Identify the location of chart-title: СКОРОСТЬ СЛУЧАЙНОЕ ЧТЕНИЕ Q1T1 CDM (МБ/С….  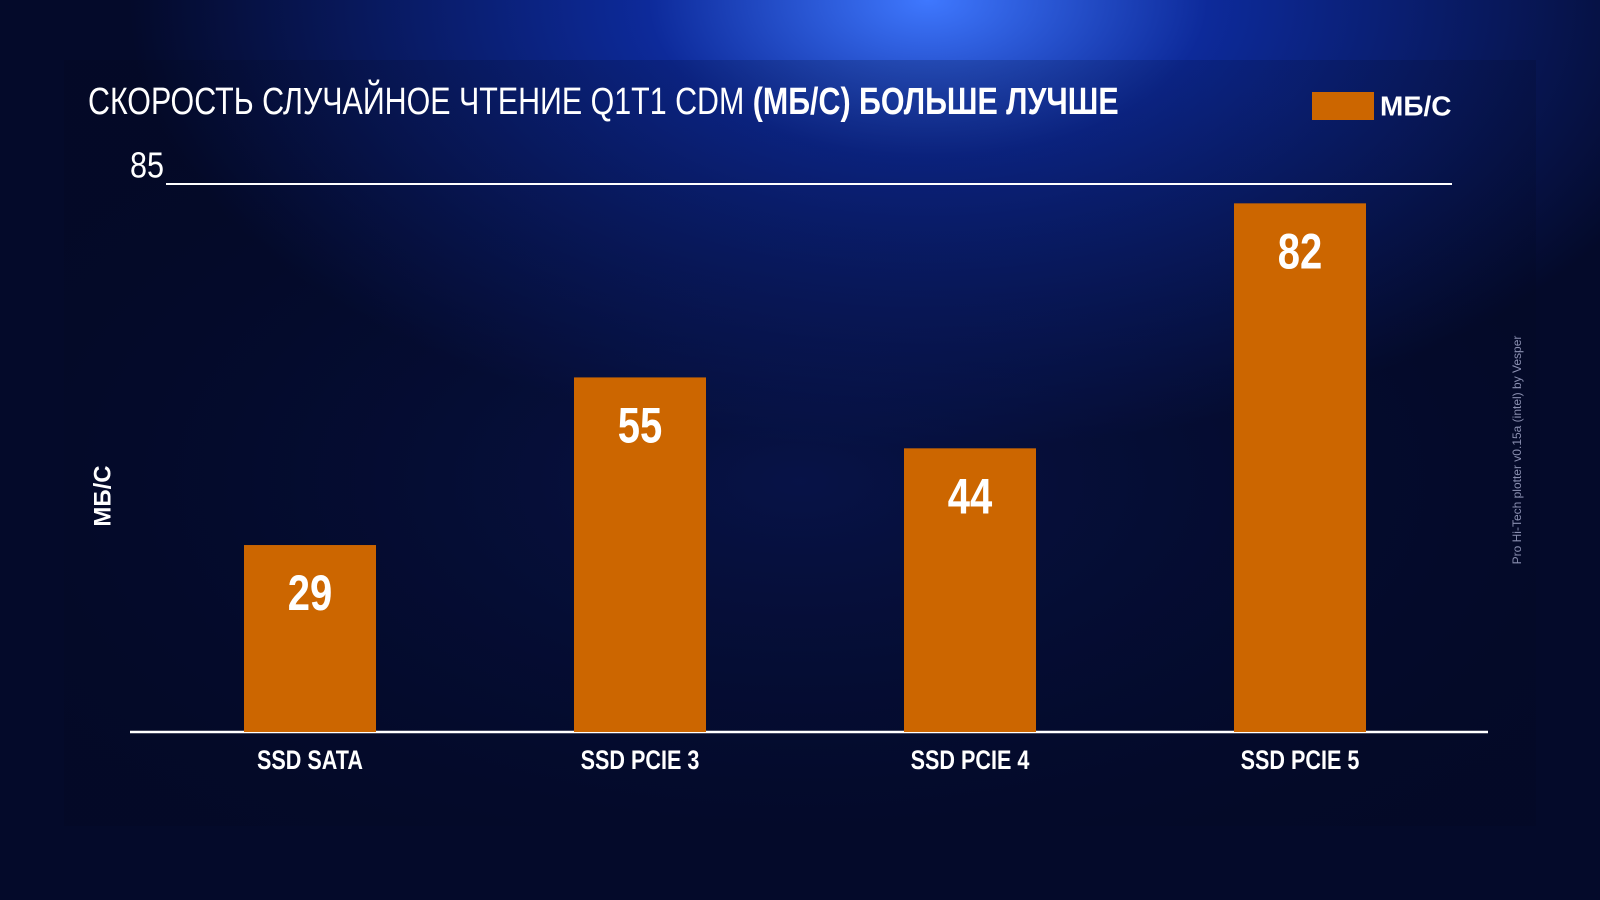
(603, 101).